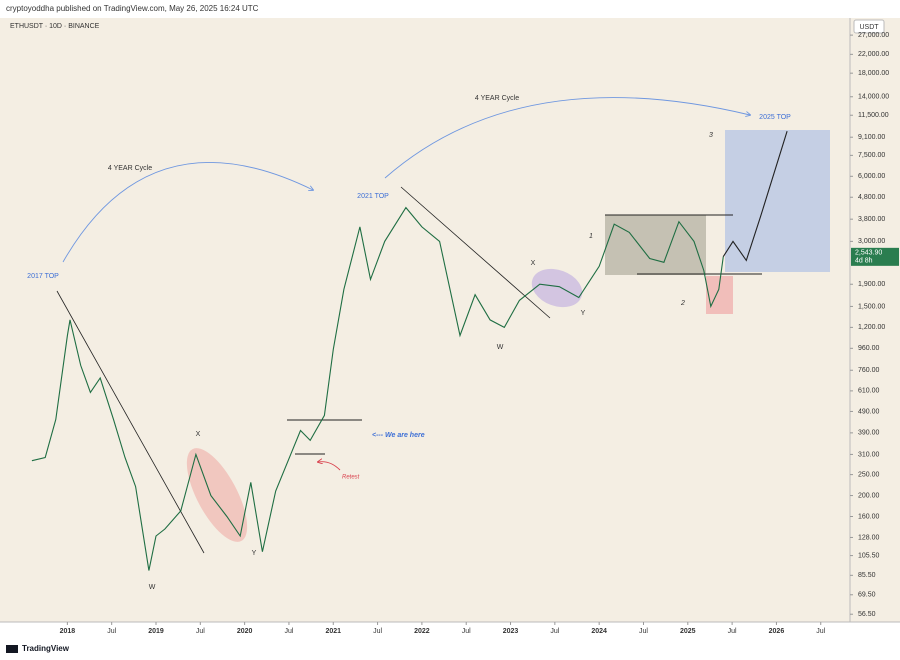 Image resolution: width=900 pixels, height=660 pixels. I want to click on y-tick-label: 3,000.00, so click(871, 241).